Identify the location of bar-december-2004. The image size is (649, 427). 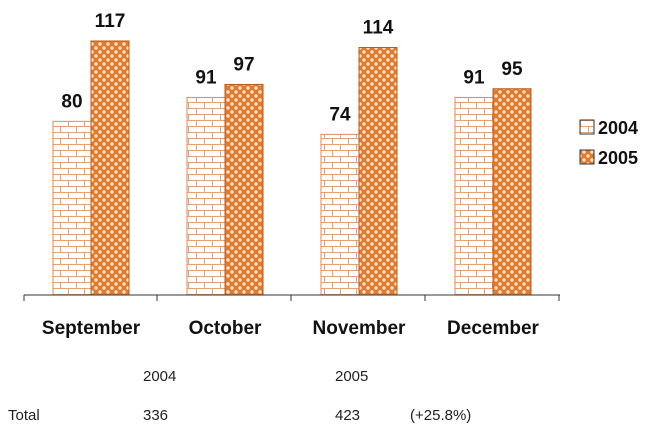
(474, 196).